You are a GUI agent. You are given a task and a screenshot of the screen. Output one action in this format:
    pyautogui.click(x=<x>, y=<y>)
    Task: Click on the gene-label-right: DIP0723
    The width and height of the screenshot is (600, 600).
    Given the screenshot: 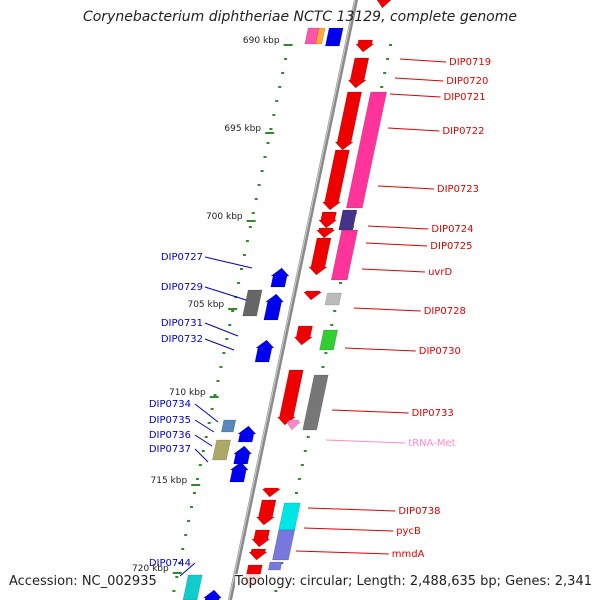 What is the action you would take?
    pyautogui.click(x=458, y=189)
    